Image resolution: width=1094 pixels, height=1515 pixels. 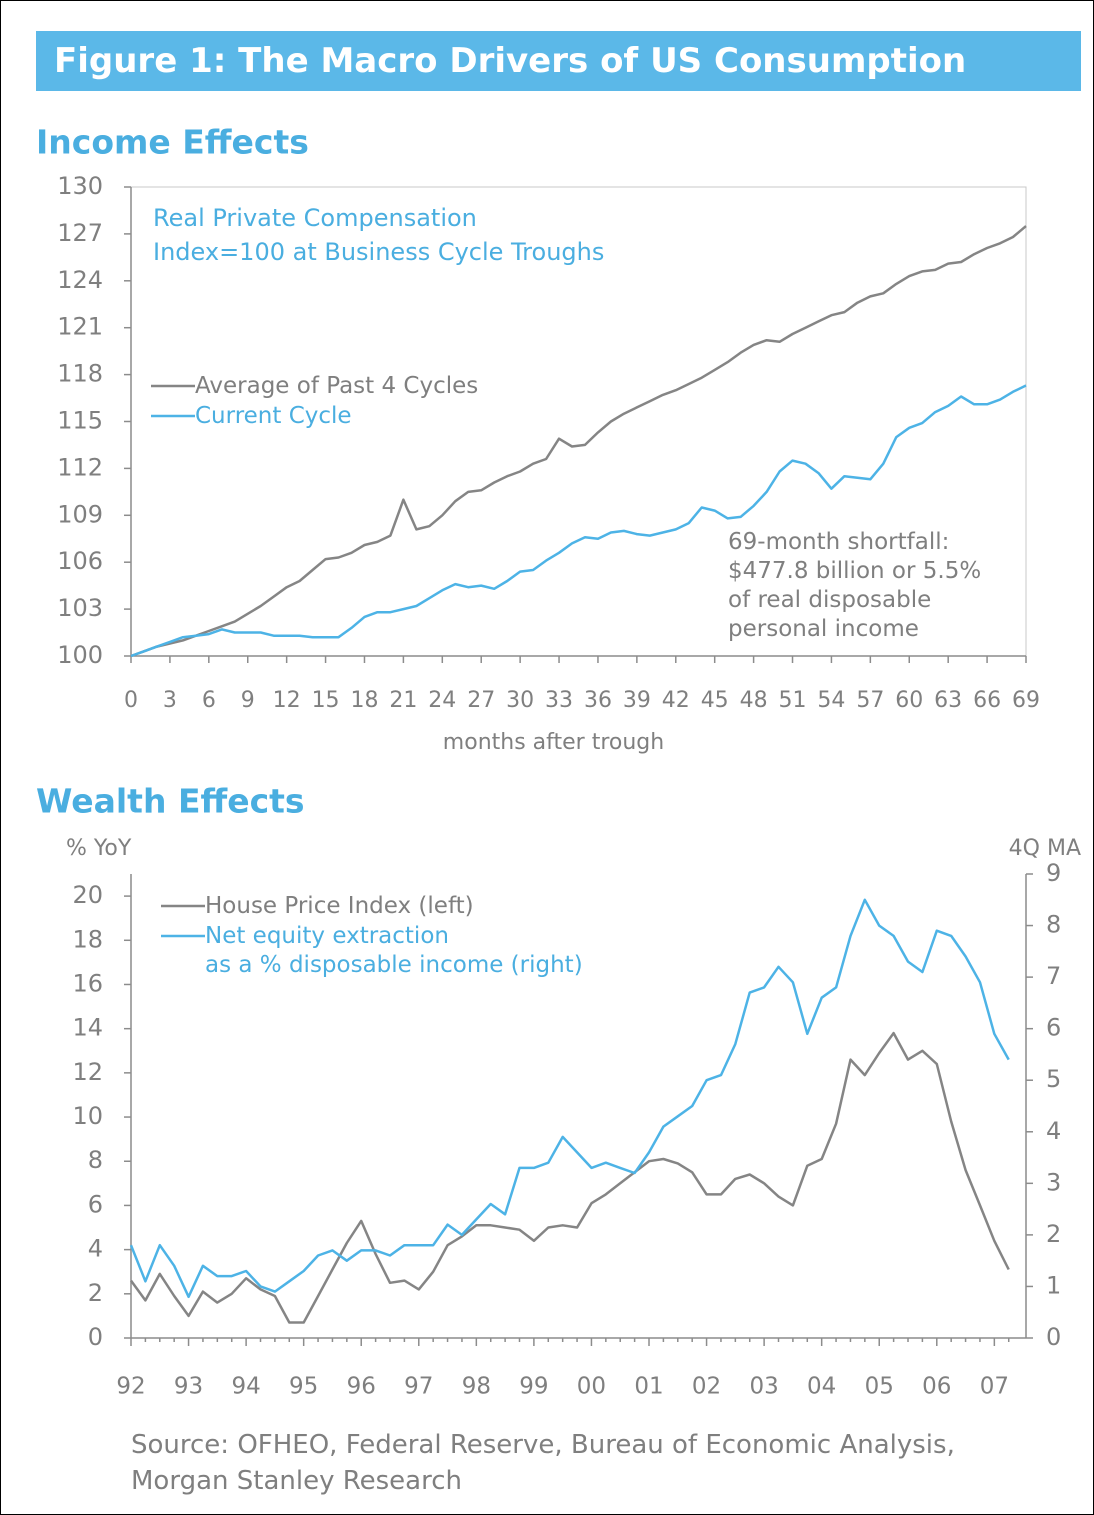 What do you see at coordinates (403, 700) in the screenshot?
I see `x-tick-label: 21` at bounding box center [403, 700].